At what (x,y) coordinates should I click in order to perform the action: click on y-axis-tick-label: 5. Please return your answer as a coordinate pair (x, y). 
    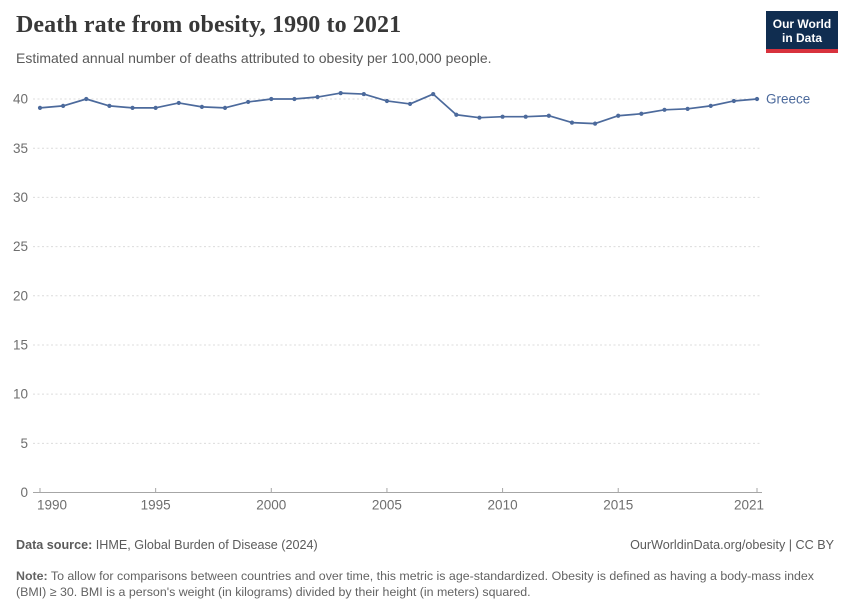
    Looking at the image, I should click on (24, 443).